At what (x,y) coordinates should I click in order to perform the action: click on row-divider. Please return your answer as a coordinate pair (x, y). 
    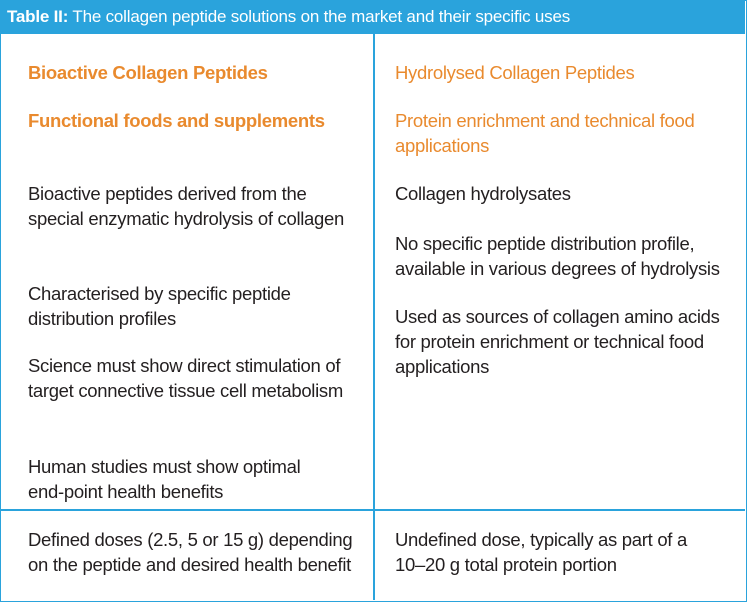
    Looking at the image, I should click on (372, 510).